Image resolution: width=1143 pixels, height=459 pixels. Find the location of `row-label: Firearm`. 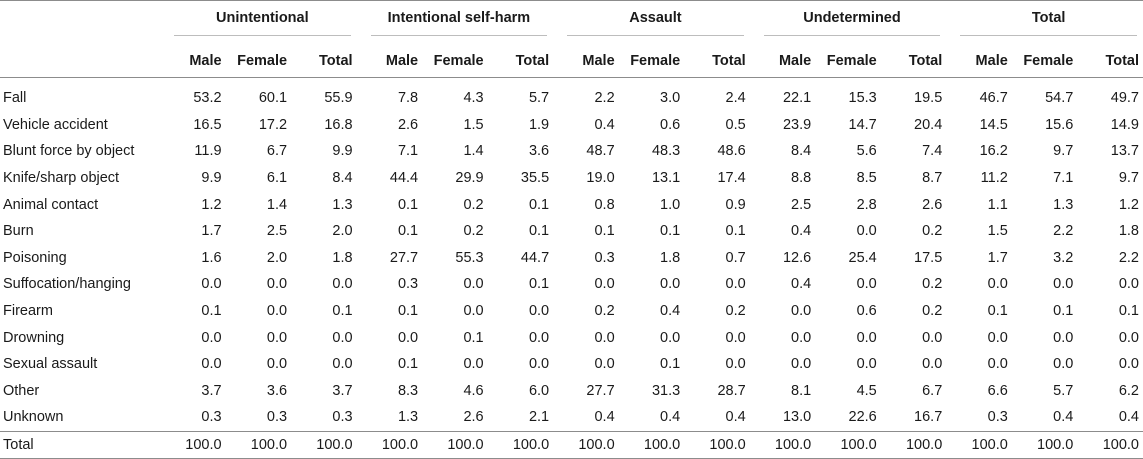

row-label: Firearm is located at coordinates (28, 311).